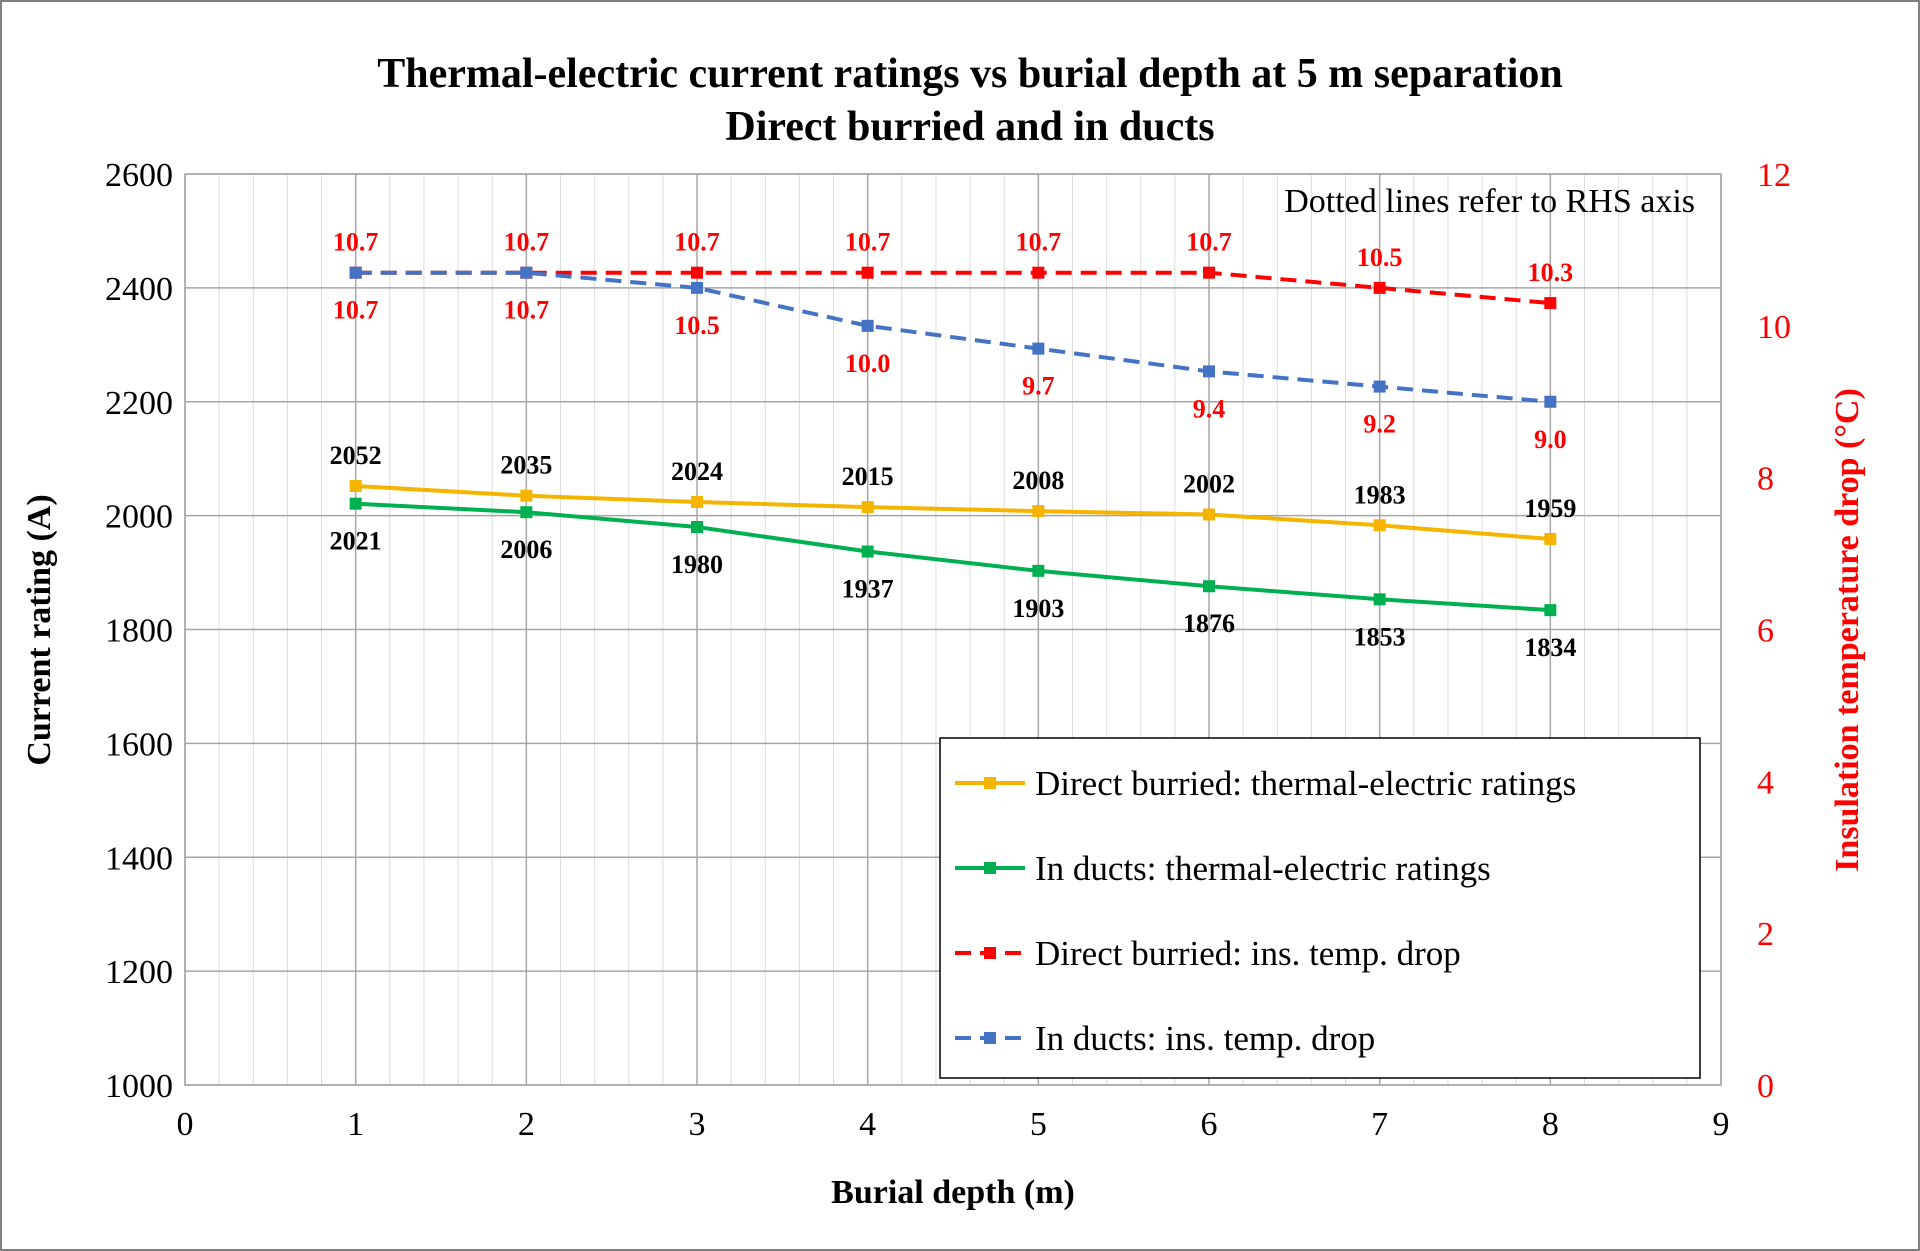 This screenshot has width=1920, height=1251. Describe the element at coordinates (1205, 1038) in the screenshot. I see `legend-label: In ducts: ins. temp. drop` at that location.